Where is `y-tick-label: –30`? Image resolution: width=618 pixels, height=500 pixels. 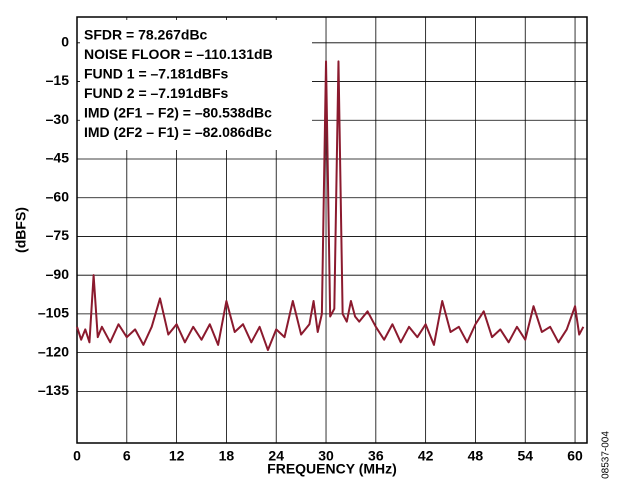
y-tick-label: –30 is located at coordinates (58, 119).